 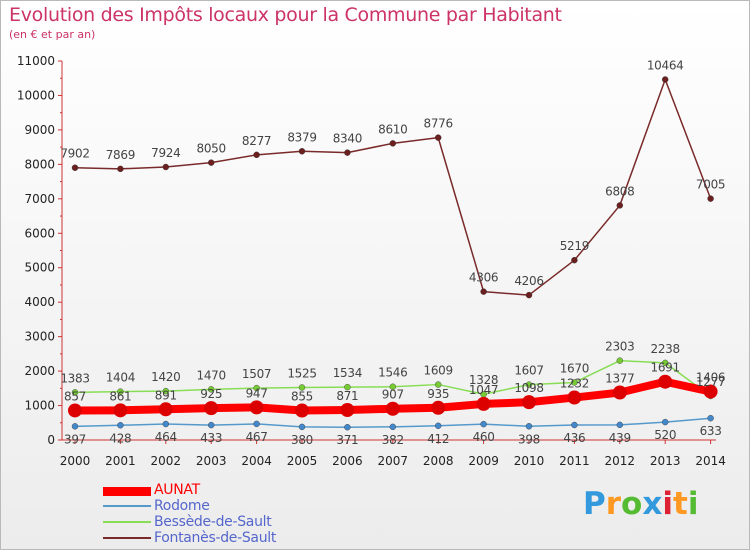 What do you see at coordinates (302, 461) in the screenshot?
I see `x-tick-label: 2005` at bounding box center [302, 461].